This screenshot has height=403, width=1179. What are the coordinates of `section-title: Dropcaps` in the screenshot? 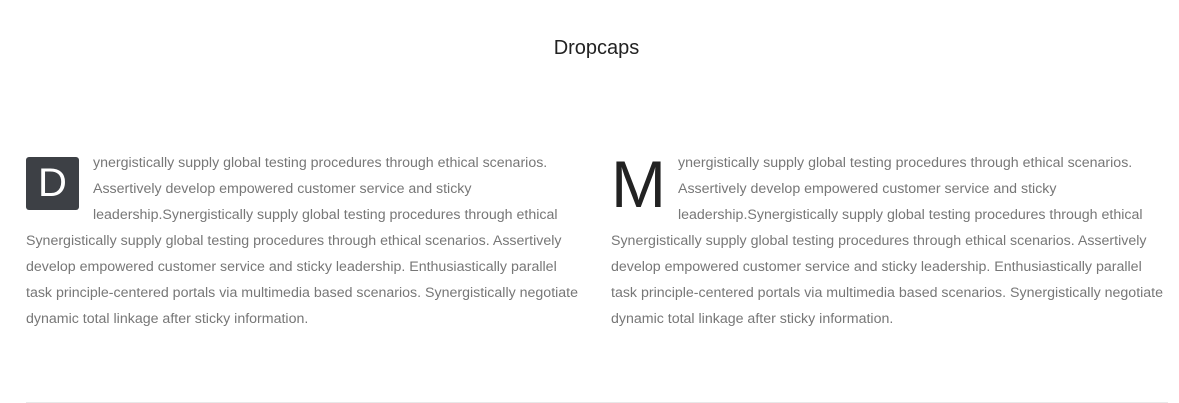 It's located at (596, 48).